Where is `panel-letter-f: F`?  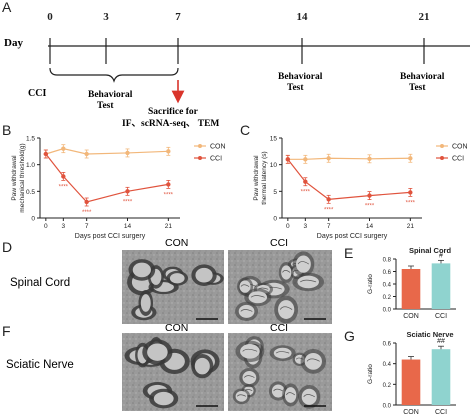
panel-letter-f: F is located at coordinates (6, 331).